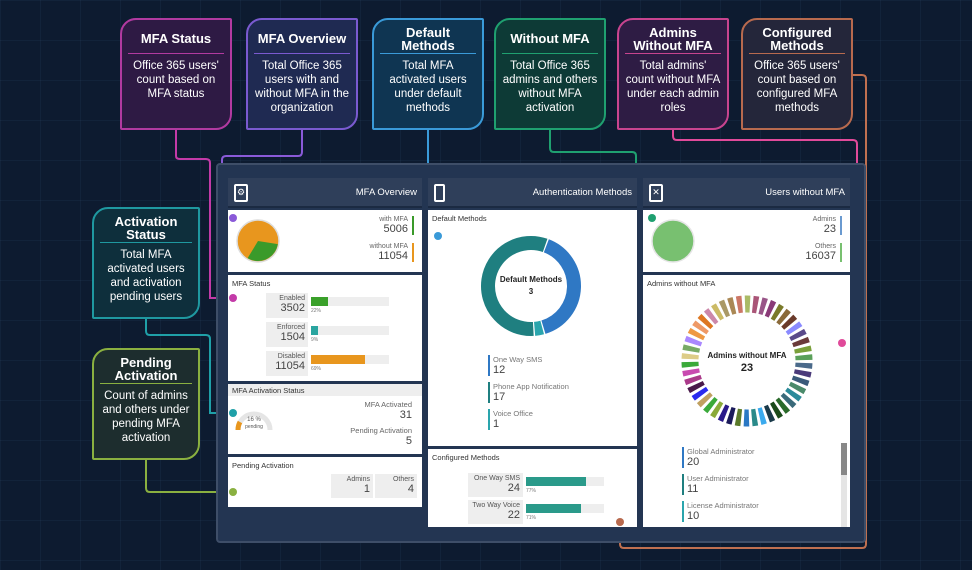 This screenshot has height=570, width=972. Describe the element at coordinates (352, 486) in the screenshot. I see `pending-admins-box: Admins 1` at that location.